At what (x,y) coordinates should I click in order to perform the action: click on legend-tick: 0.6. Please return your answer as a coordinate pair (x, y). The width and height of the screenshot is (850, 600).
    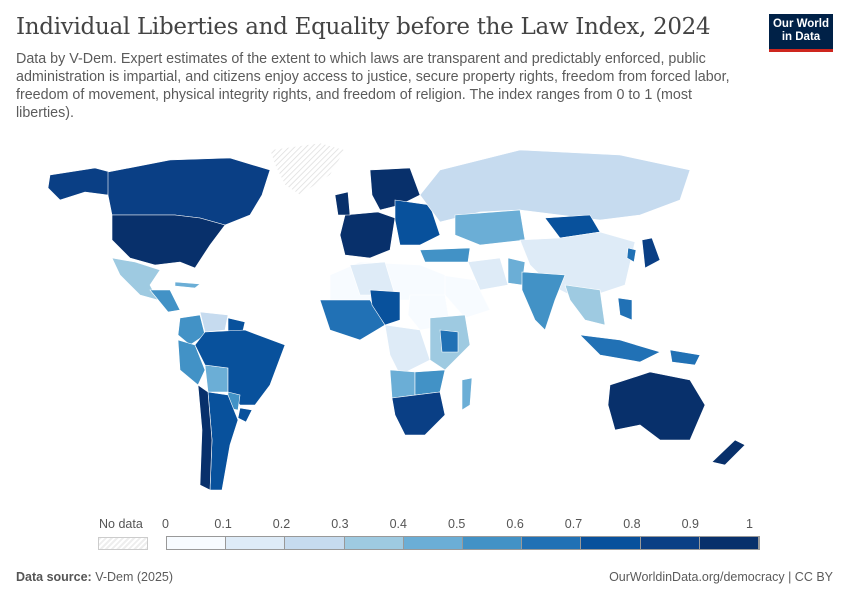
    Looking at the image, I should click on (515, 524).